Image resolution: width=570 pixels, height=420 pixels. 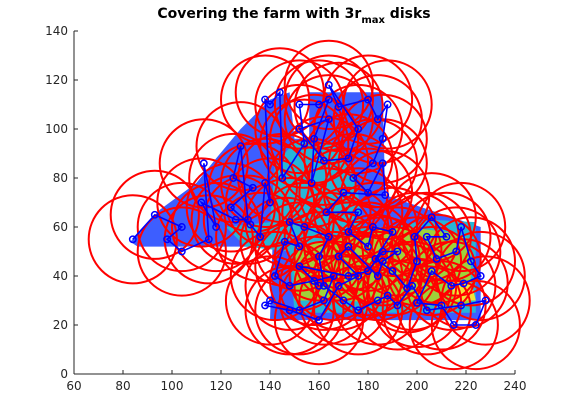 What do you see at coordinates (64, 374) in the screenshot?
I see `y-tick-label: 0` at bounding box center [64, 374].